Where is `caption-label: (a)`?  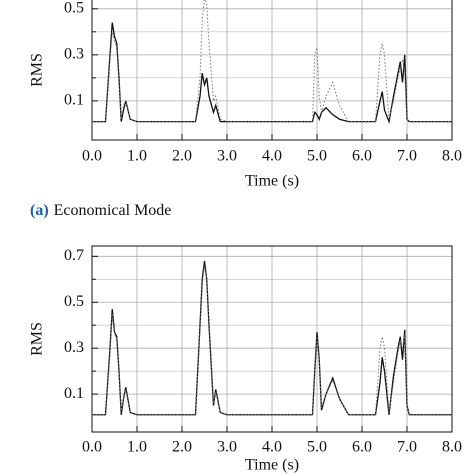 caption-label: (a) is located at coordinates (39, 210).